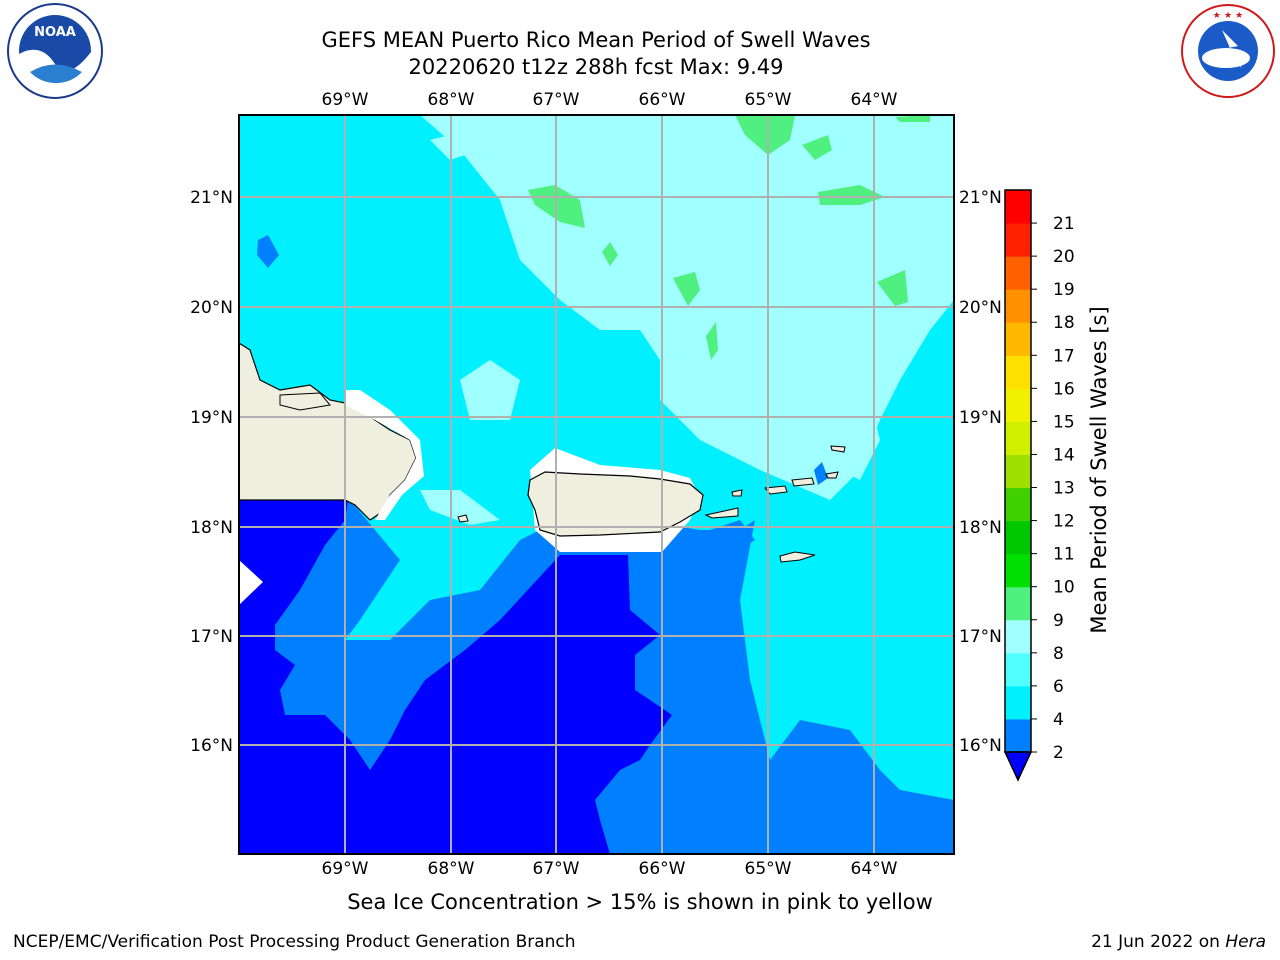  What do you see at coordinates (1064, 257) in the screenshot?
I see `colorbar-tick-label: 20` at bounding box center [1064, 257].